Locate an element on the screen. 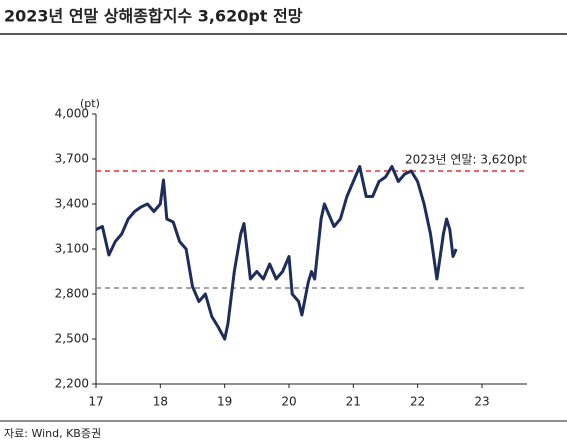 This screenshot has width=567, height=440. x-tick-label: 19 is located at coordinates (224, 402).